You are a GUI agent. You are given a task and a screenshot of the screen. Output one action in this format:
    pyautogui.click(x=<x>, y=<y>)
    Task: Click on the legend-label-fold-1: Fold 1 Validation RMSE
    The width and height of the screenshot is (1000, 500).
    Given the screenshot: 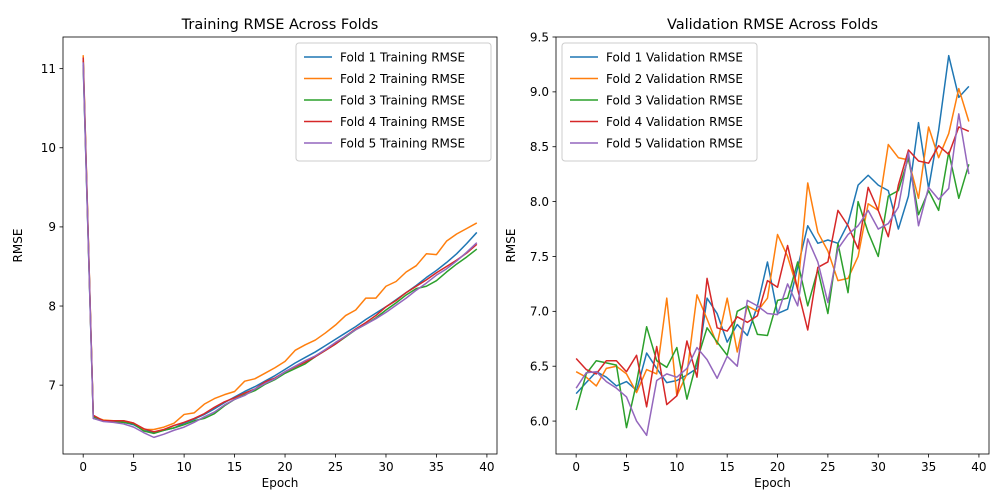 What is the action you would take?
    pyautogui.click(x=674, y=57)
    